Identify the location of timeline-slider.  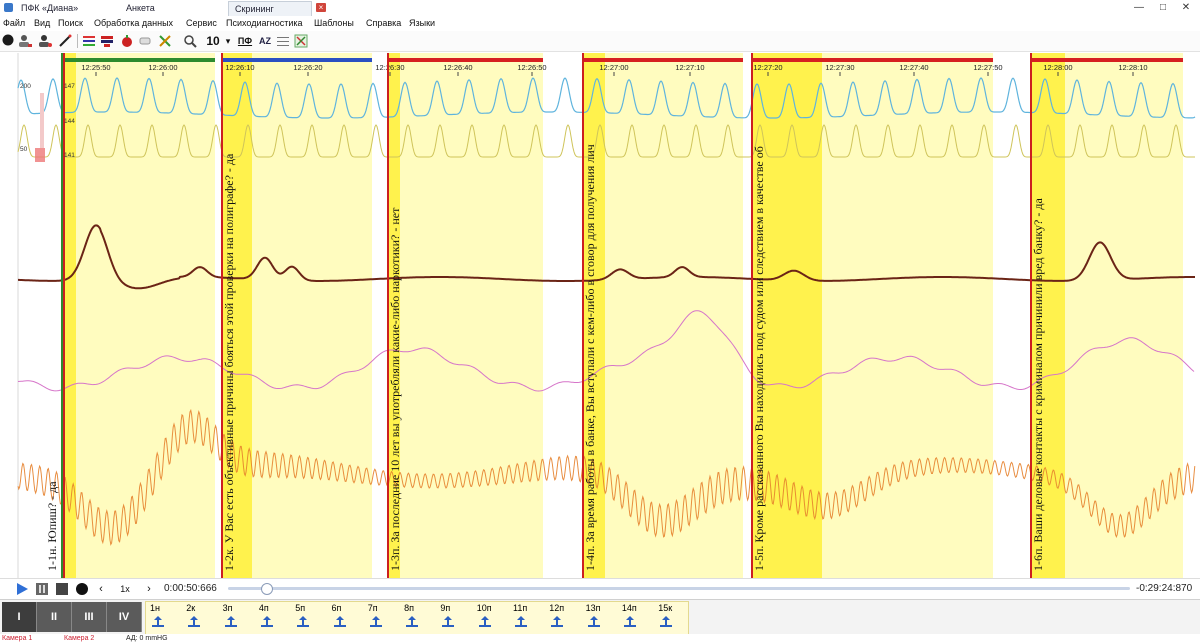
(679, 589).